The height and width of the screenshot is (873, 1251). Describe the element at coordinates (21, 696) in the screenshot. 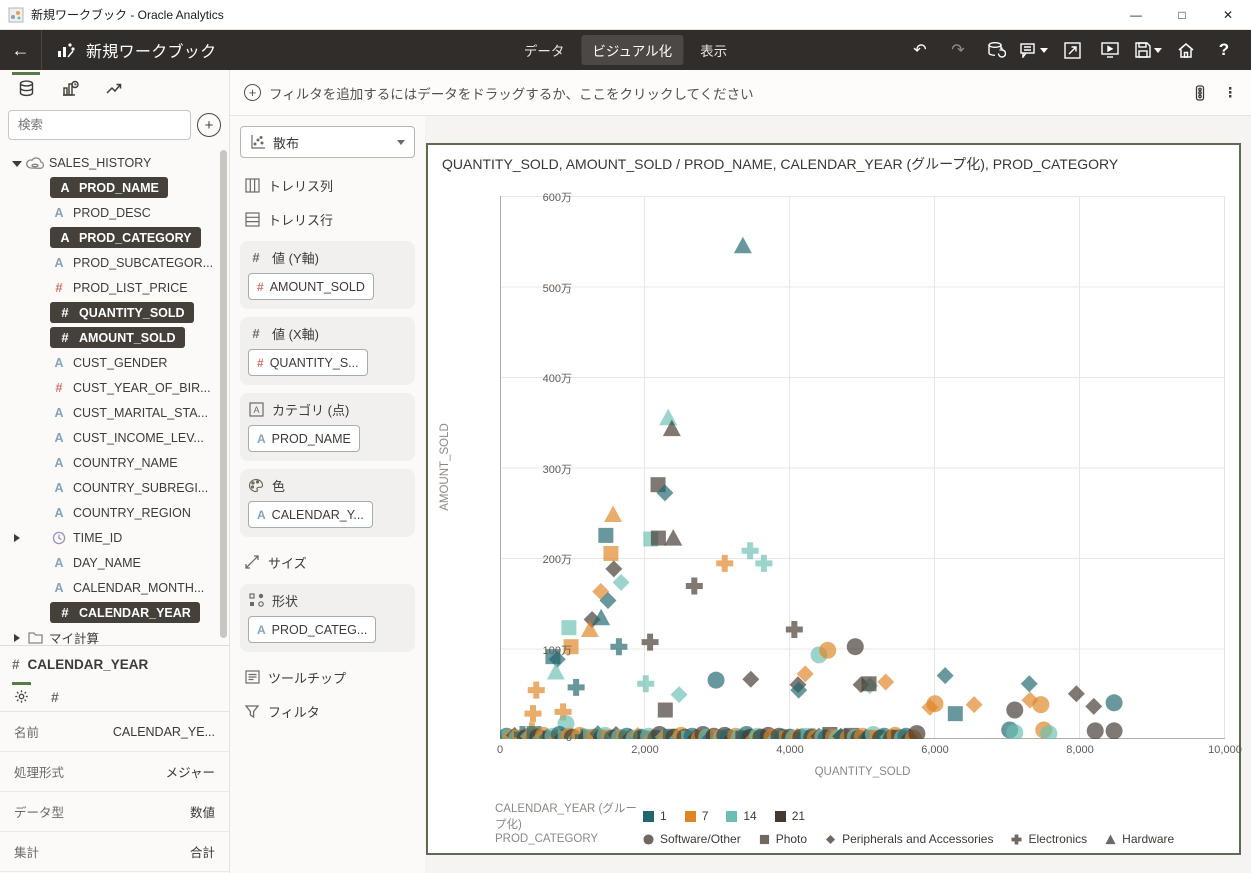

I see `properties-tab-general` at that location.